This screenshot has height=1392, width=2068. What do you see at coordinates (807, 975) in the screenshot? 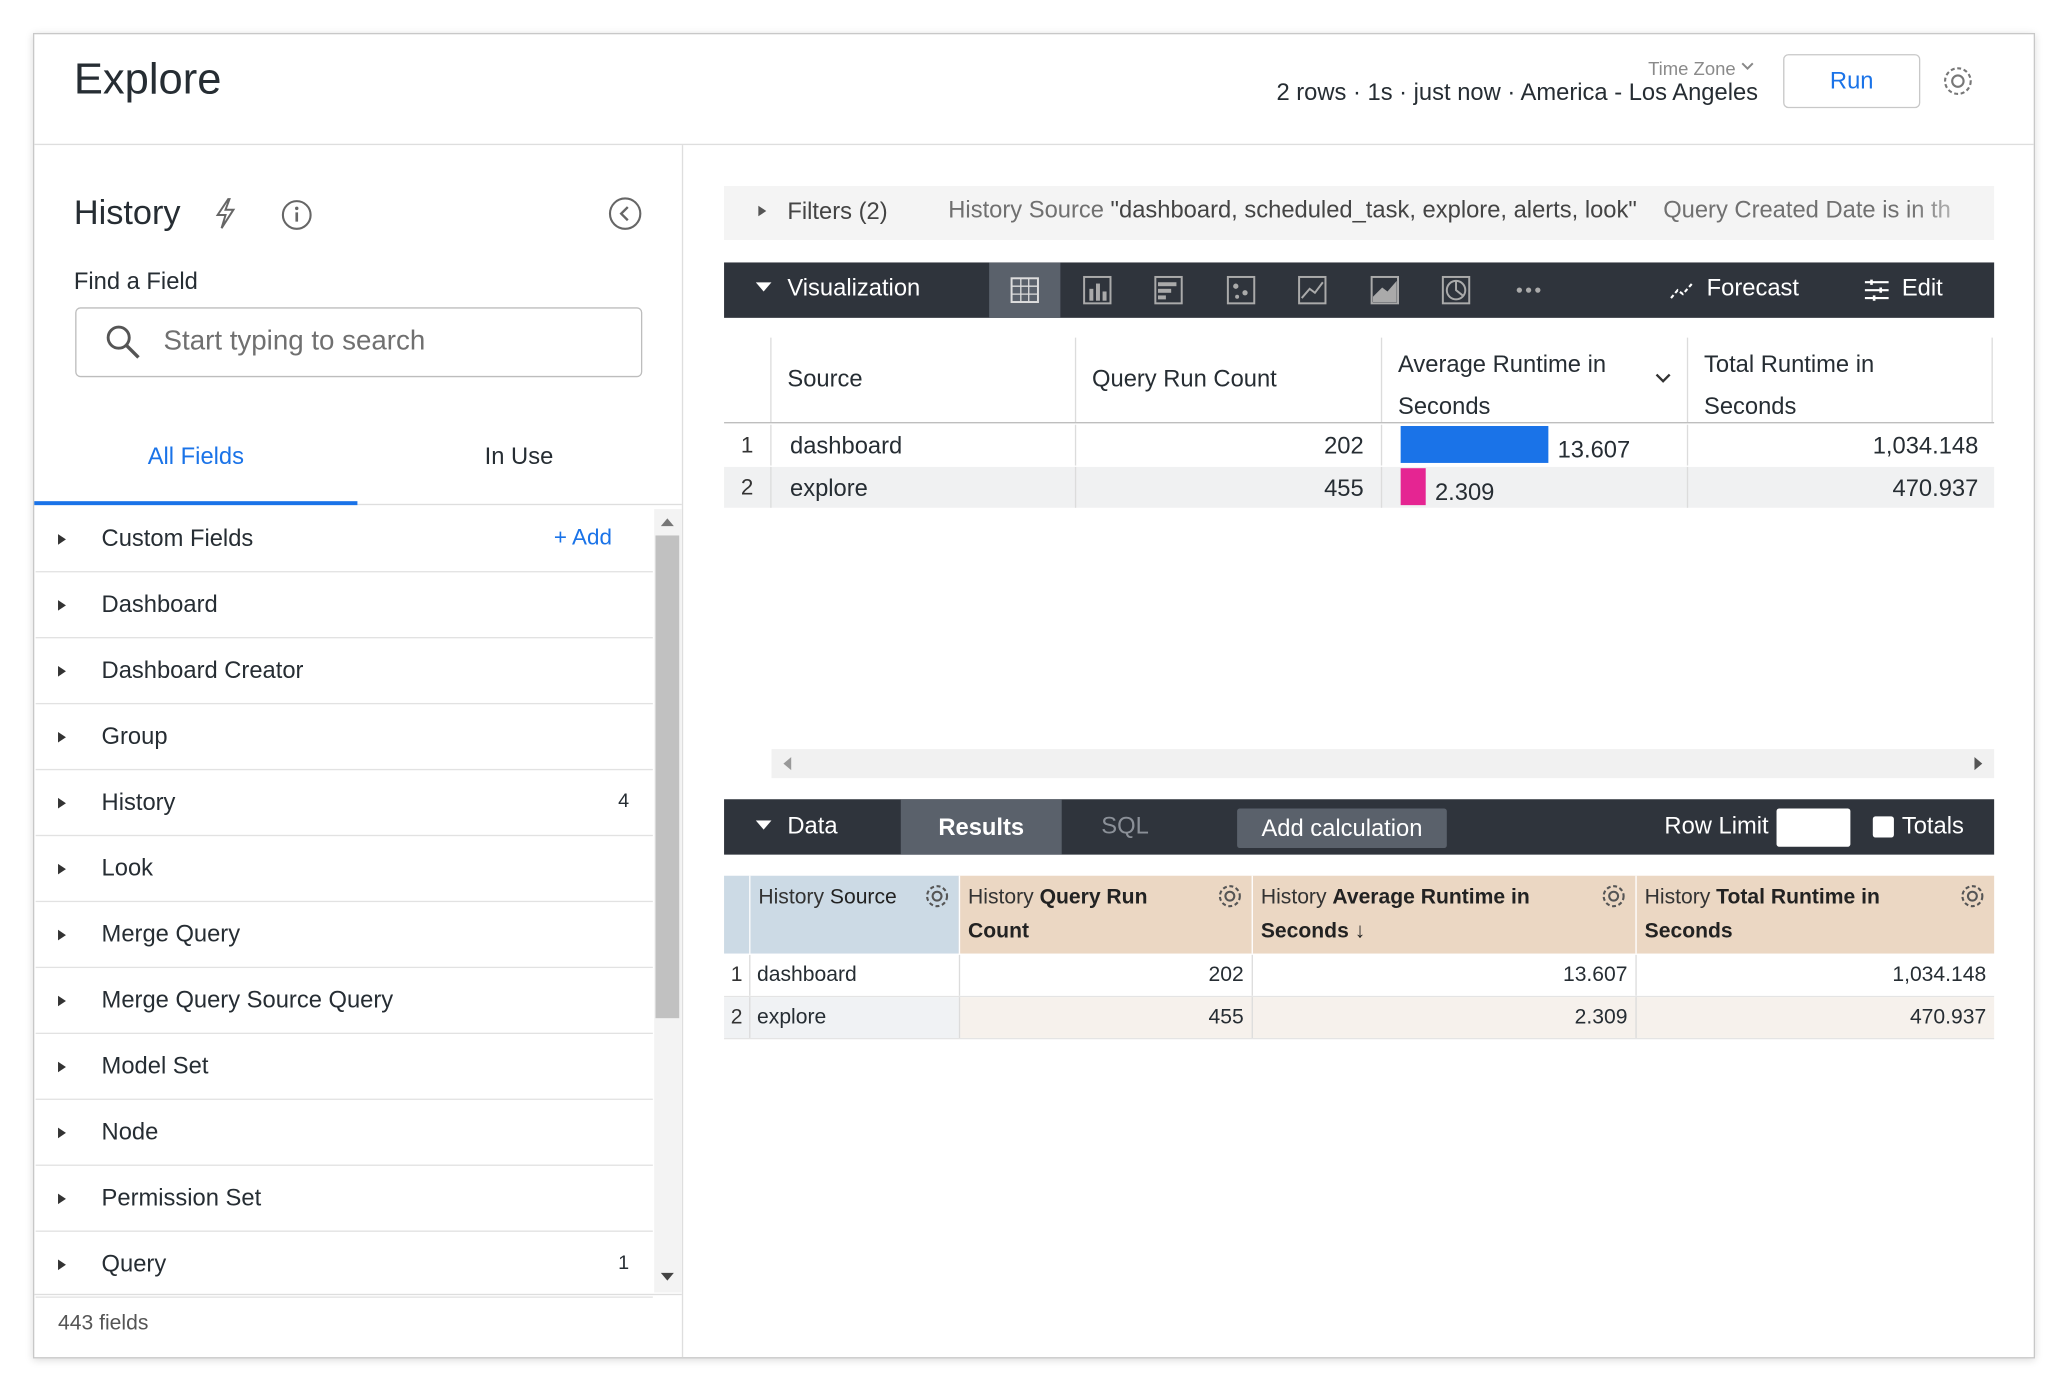
I see `data-cell: dashboard` at bounding box center [807, 975].